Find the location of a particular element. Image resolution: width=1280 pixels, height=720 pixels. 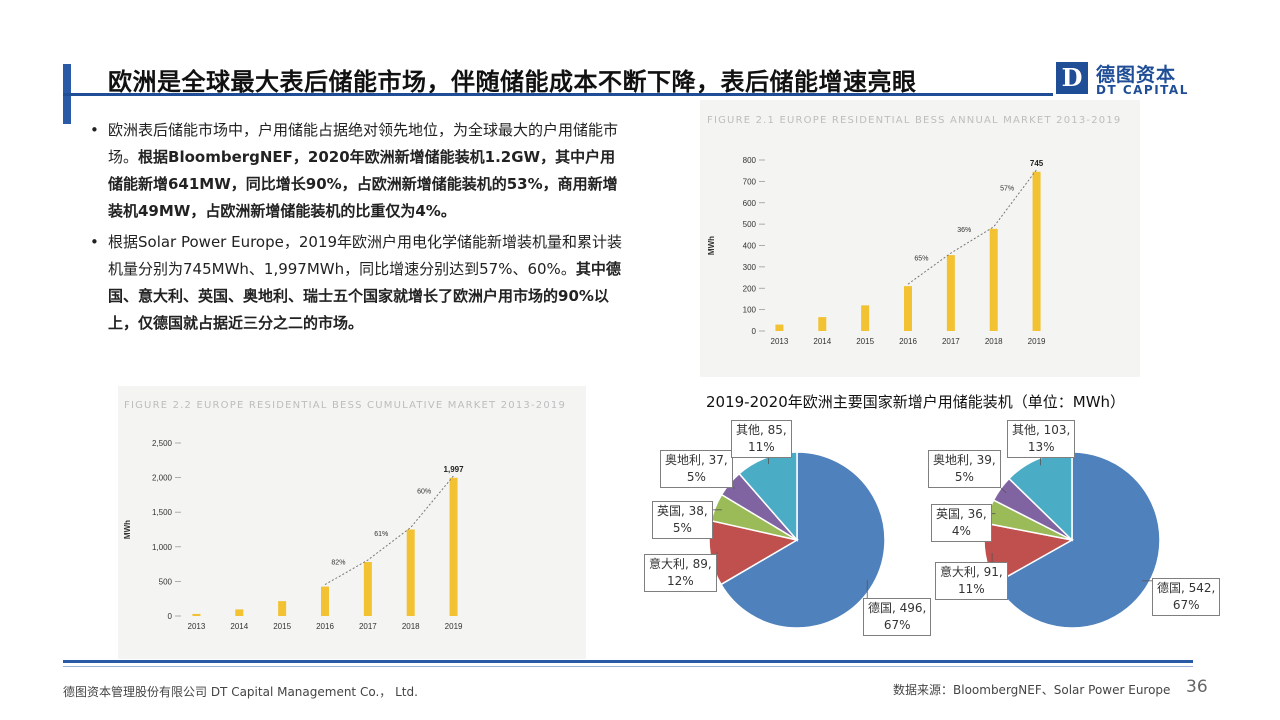

leader-line is located at coordinates (1003, 490).